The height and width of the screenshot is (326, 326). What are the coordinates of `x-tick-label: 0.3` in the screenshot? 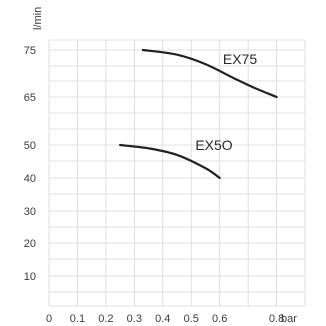 It's located at (134, 319).